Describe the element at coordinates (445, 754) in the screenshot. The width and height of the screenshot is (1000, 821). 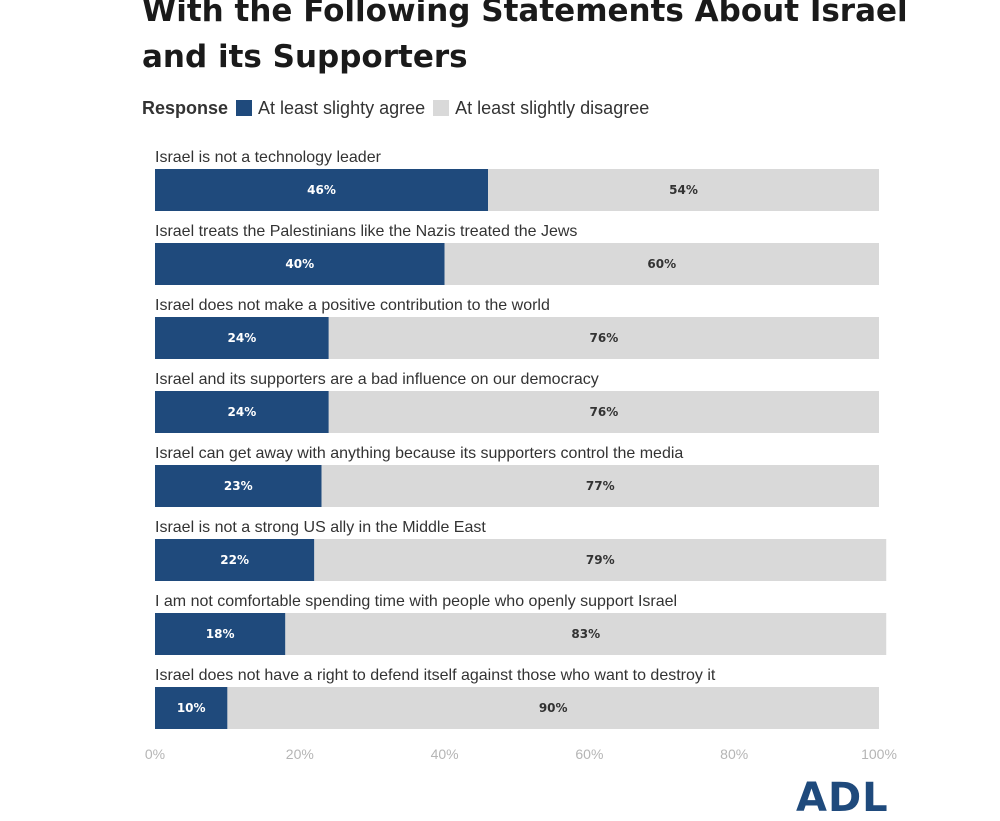
I see `x-tick-label: 40%` at that location.